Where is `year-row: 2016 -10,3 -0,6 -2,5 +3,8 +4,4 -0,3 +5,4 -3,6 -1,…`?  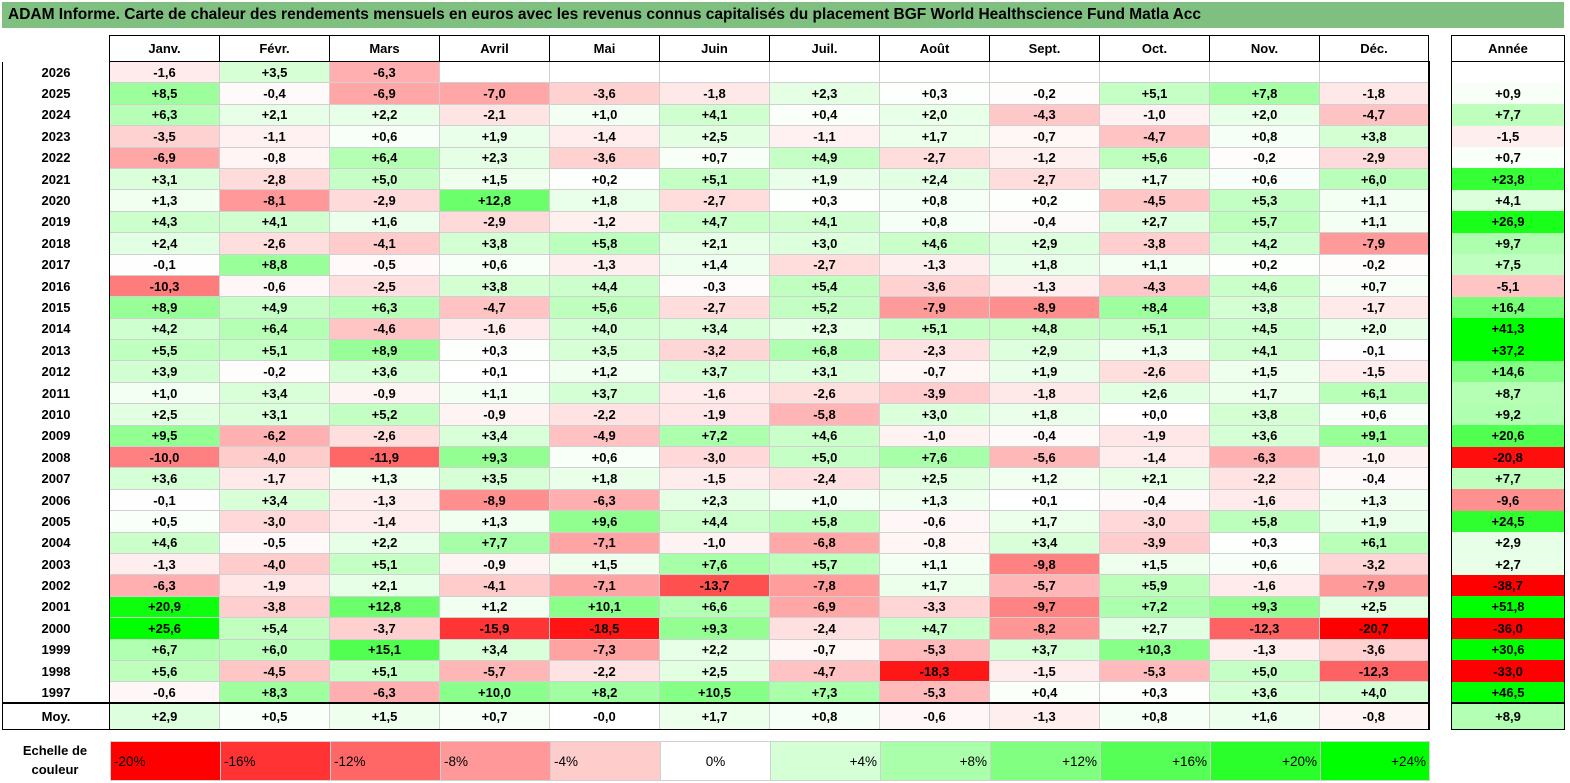 year-row: 2016 -10,3 -0,6 -2,5 +3,8 +4,4 -0,3 +5,4 -3,6 -1,… is located at coordinates (716, 286).